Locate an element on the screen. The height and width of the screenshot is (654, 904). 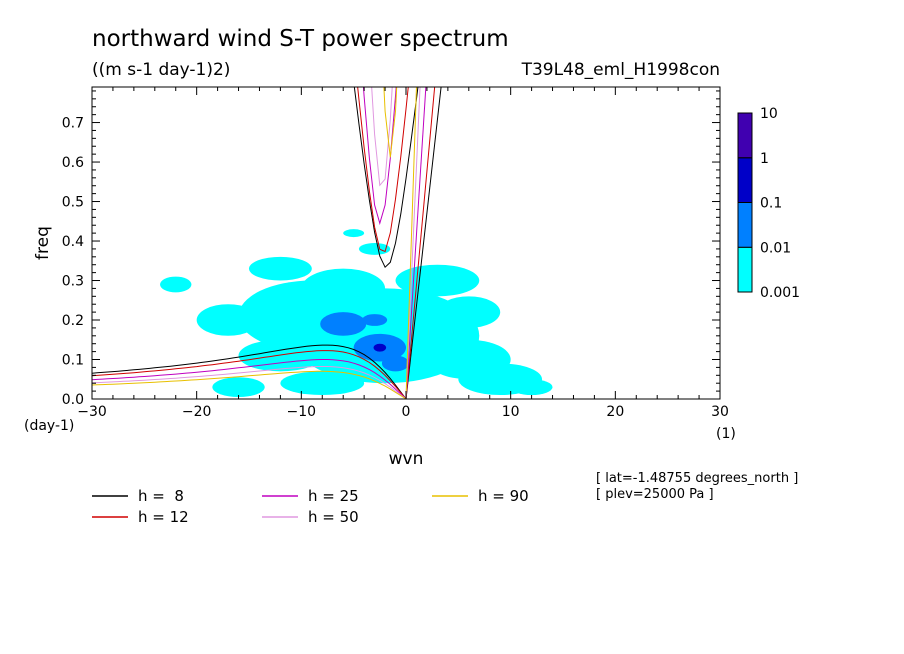
chart-subtitle: ((m s-1 day-1)2) is located at coordinates (161, 70).